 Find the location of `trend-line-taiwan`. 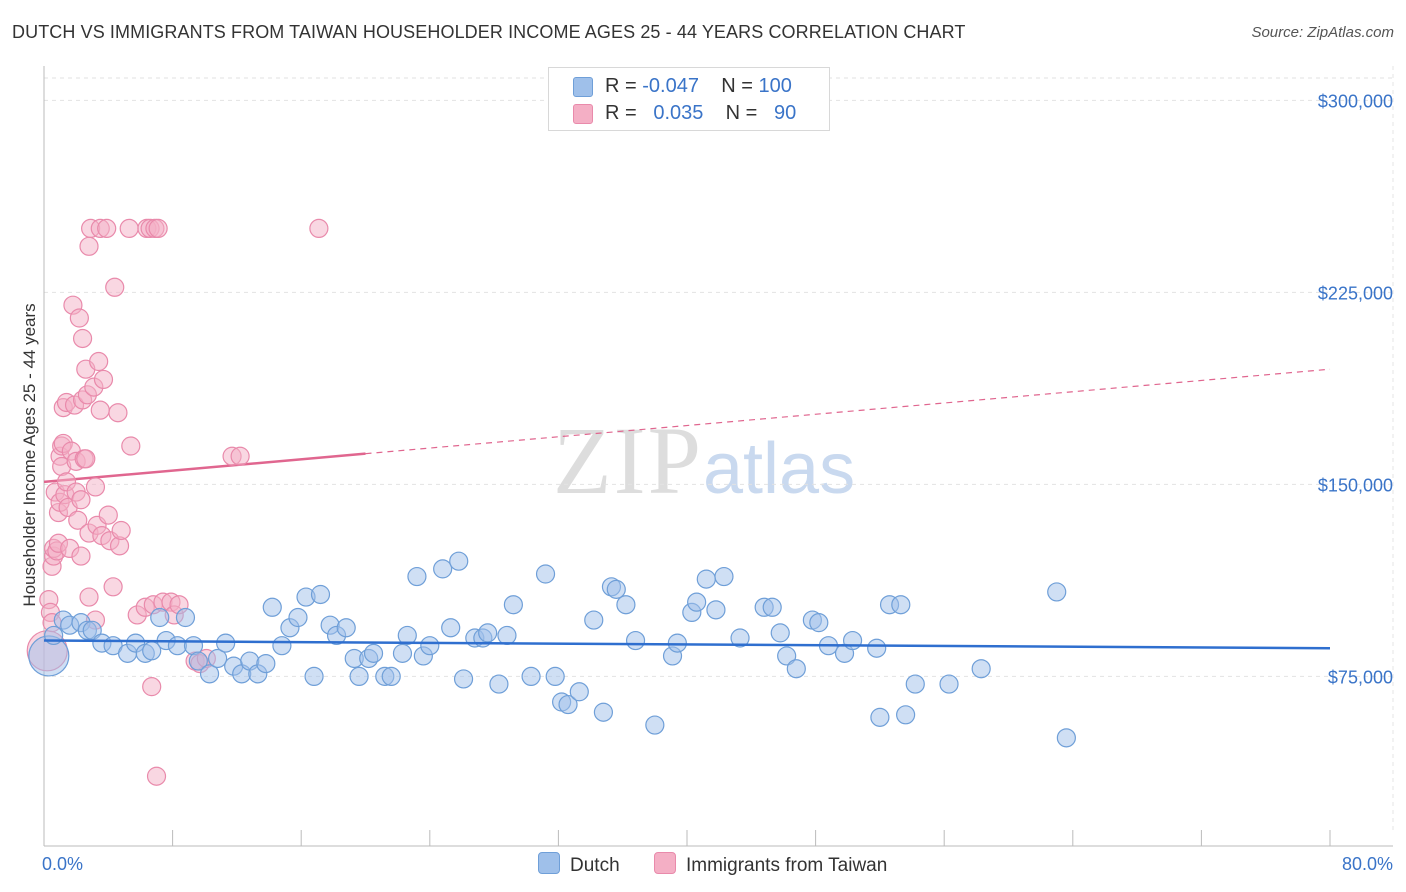

trend-line-taiwan is located at coordinates (687, 426).